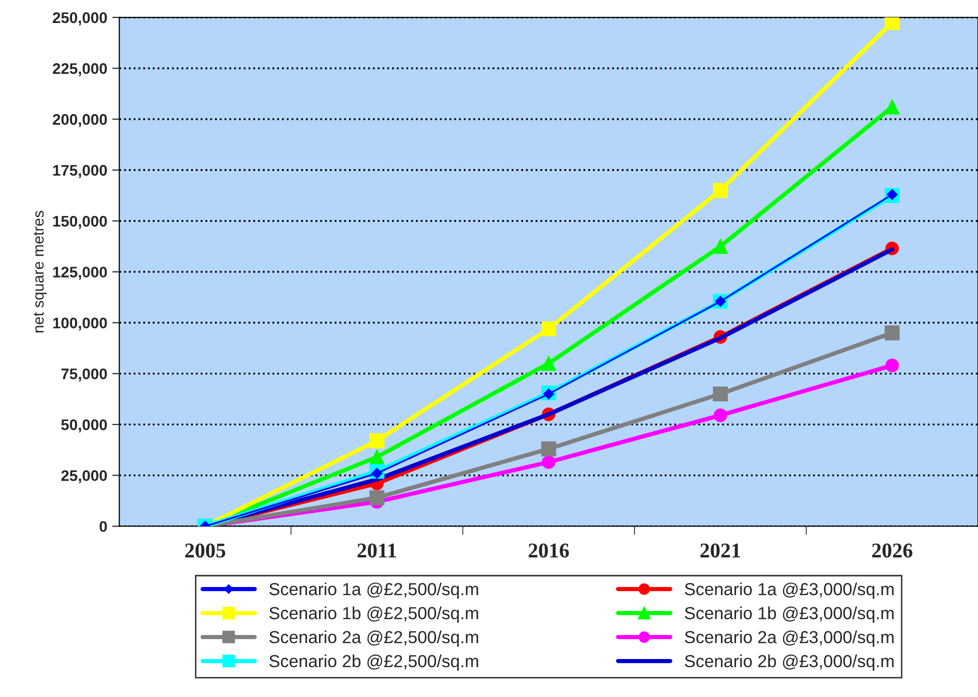 The width and height of the screenshot is (978, 697). I want to click on x-tick-label: 2021, so click(720, 551).